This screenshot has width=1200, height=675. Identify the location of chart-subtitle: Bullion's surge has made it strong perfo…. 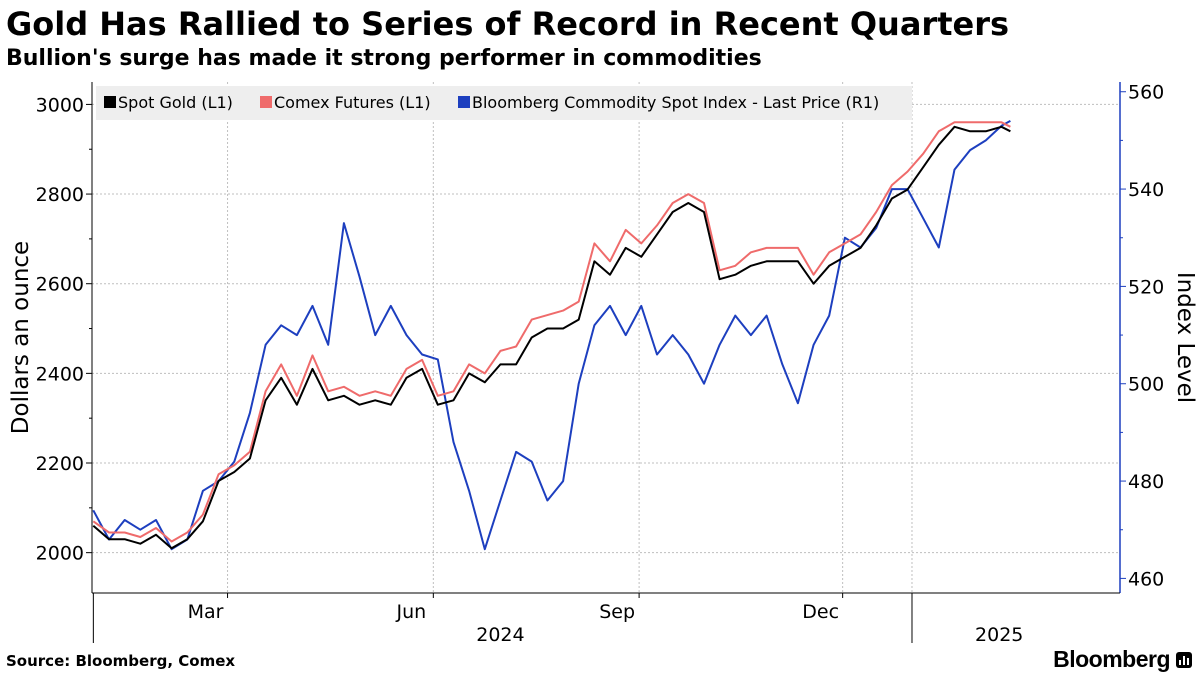
(384, 58).